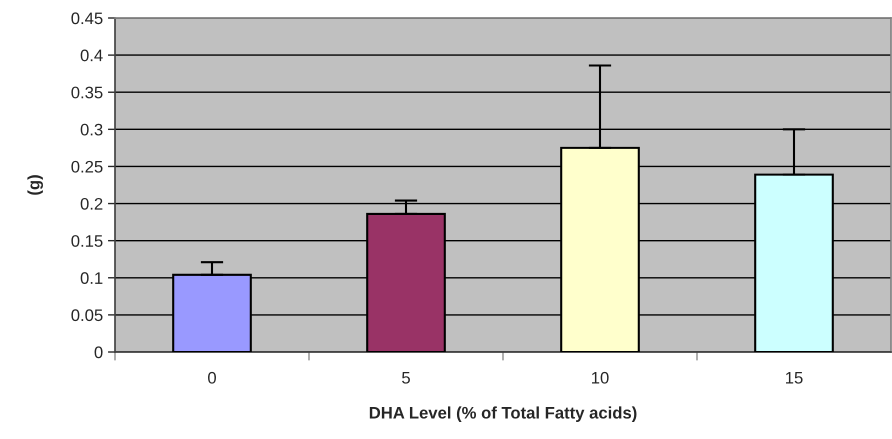  What do you see at coordinates (91, 130) in the screenshot?
I see `y-tick-label: 0.3` at bounding box center [91, 130].